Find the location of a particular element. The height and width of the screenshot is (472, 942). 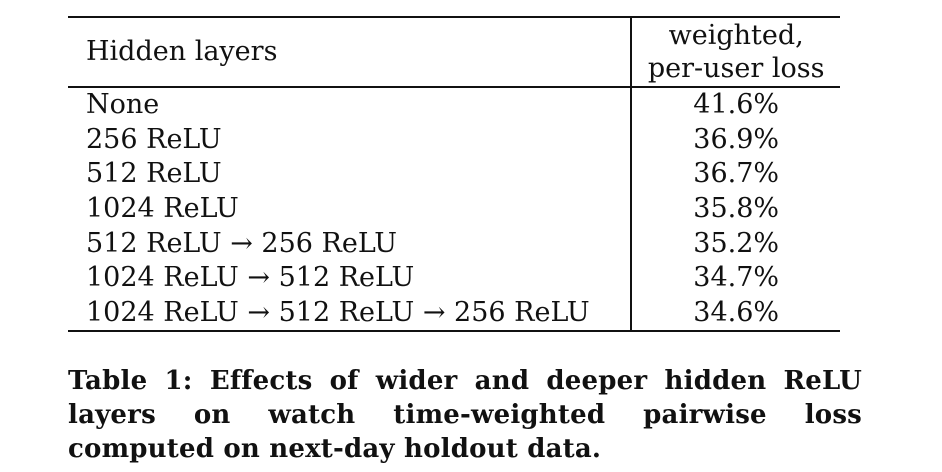

header-loss: weighted, per-user loss is located at coordinates (735, 52).